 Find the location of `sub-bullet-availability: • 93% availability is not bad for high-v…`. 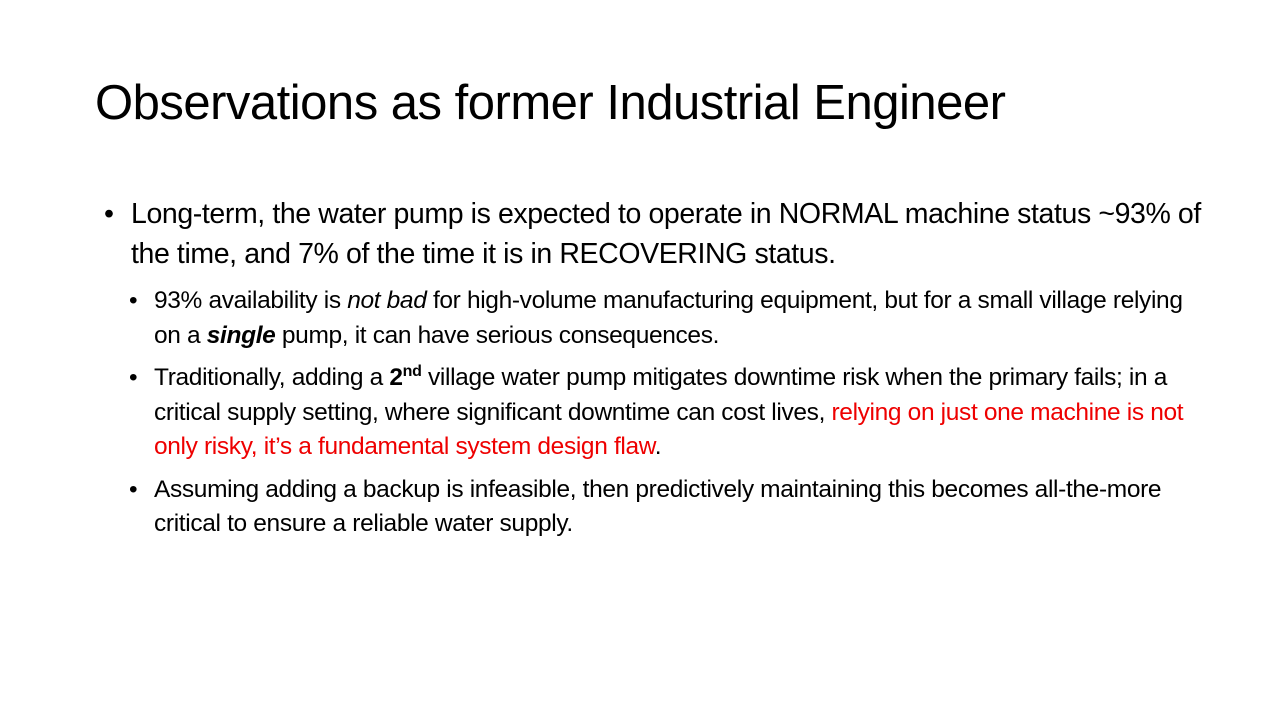

sub-bullet-availability: • 93% availability is not bad for high-v… is located at coordinates (671, 318).